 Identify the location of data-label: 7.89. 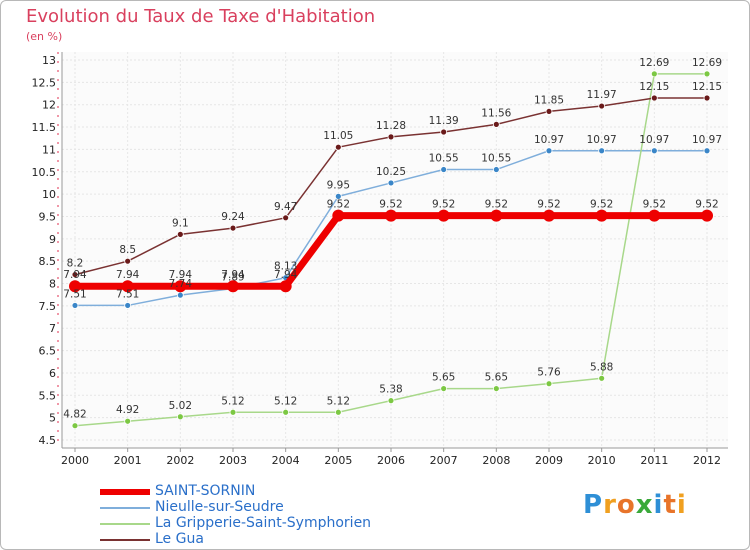
(232, 277).